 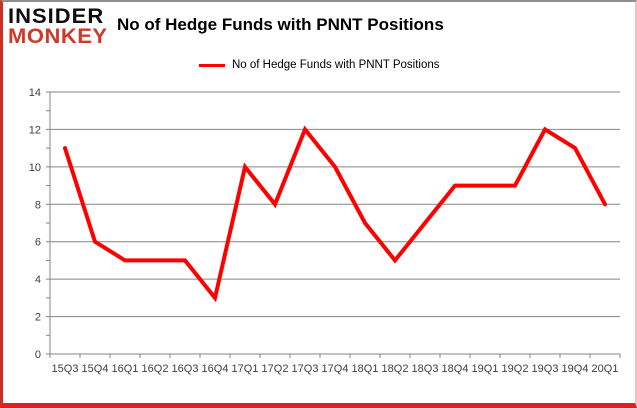 I want to click on legend-label: No of Hedge Funds with PNNT Positions, so click(x=336, y=65).